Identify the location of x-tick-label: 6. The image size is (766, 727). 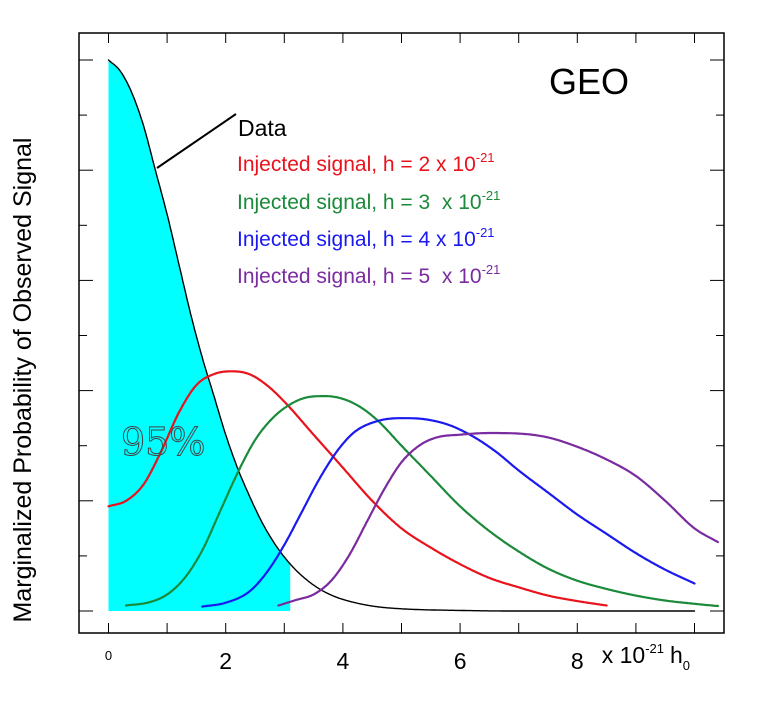
(460, 661).